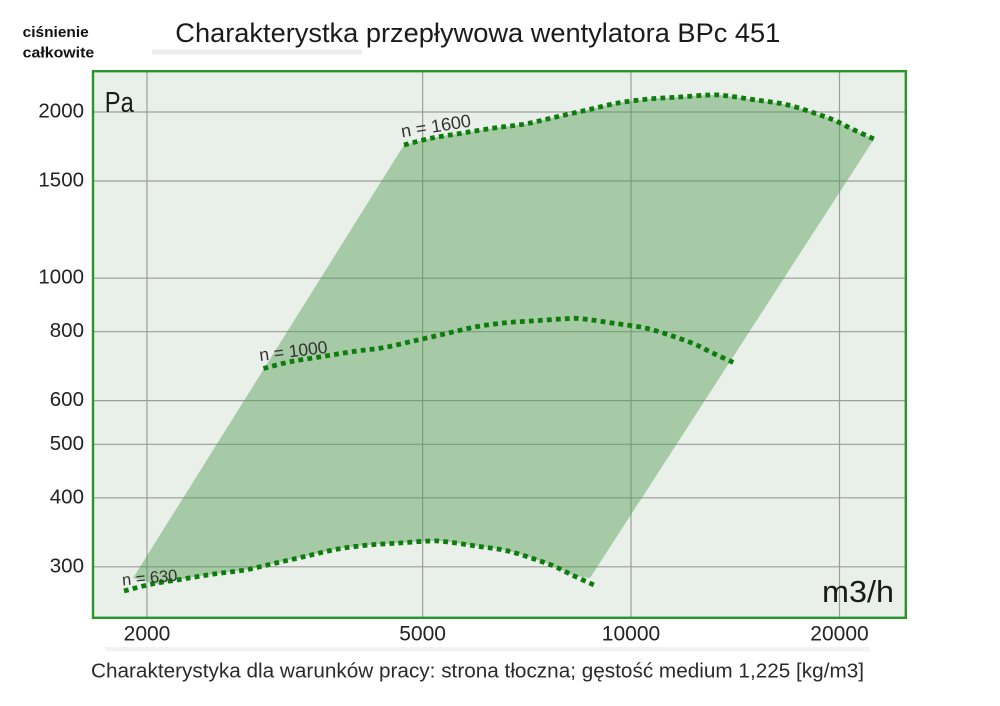 The height and width of the screenshot is (706, 1000). I want to click on svg-text: 20000, so click(839, 634).